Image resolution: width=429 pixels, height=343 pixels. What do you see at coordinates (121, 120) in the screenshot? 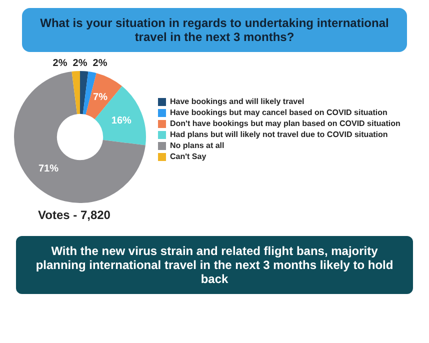
I see `data-label: 16%` at bounding box center [121, 120].